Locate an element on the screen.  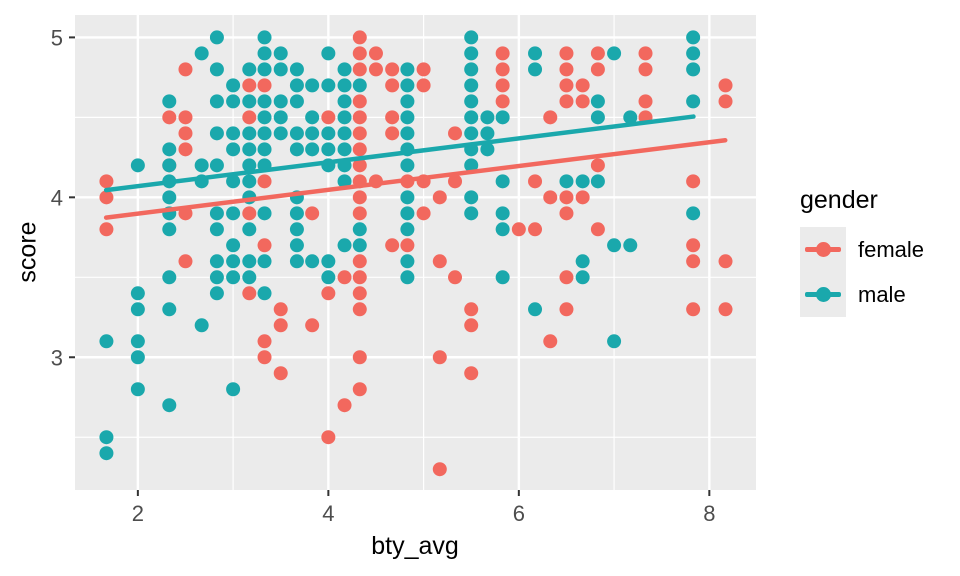
y-tick-label: 3 is located at coordinates (57, 357).